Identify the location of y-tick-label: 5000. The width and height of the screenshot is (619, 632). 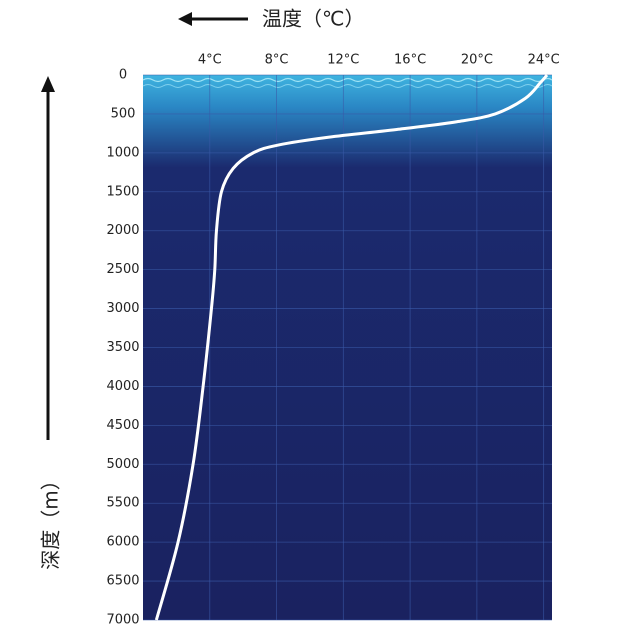
(122, 464).